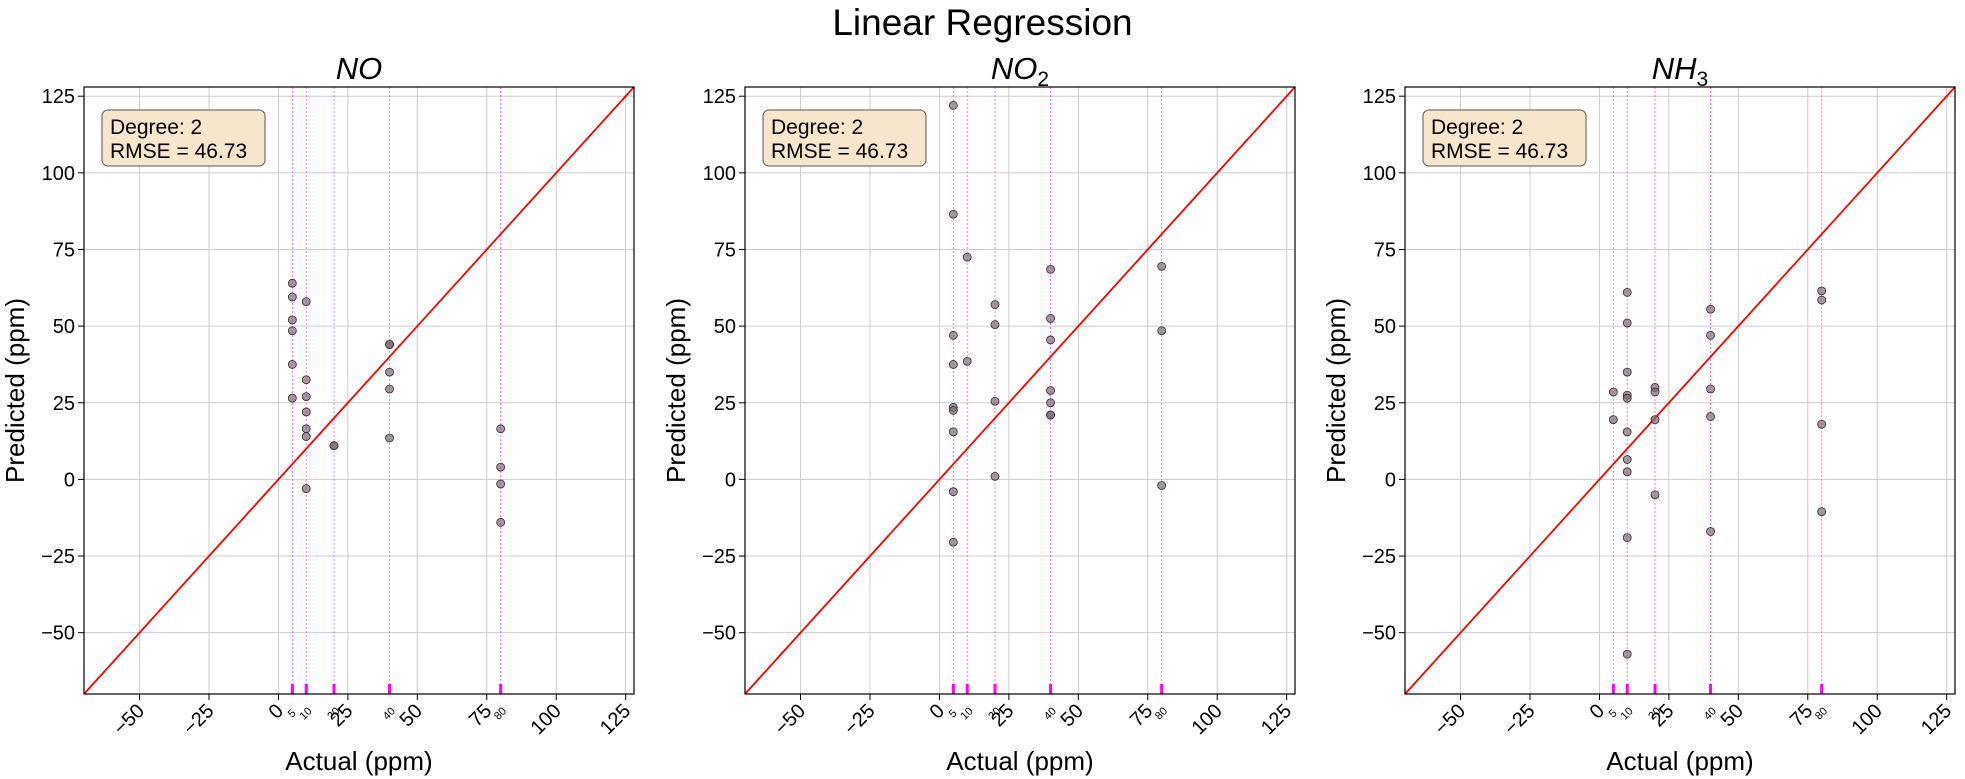  I want to click on x-tick-label: 75, so click(1801, 715).